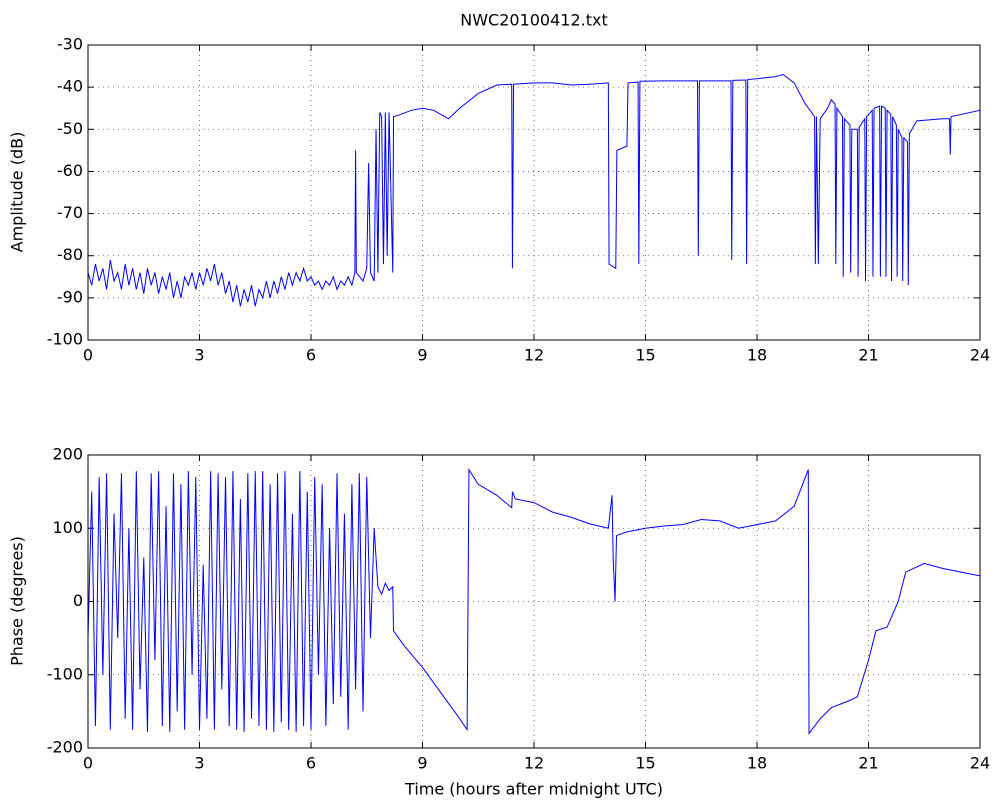  Describe the element at coordinates (17, 601) in the screenshot. I see `y-axis-label: Phase (degrees)` at that location.